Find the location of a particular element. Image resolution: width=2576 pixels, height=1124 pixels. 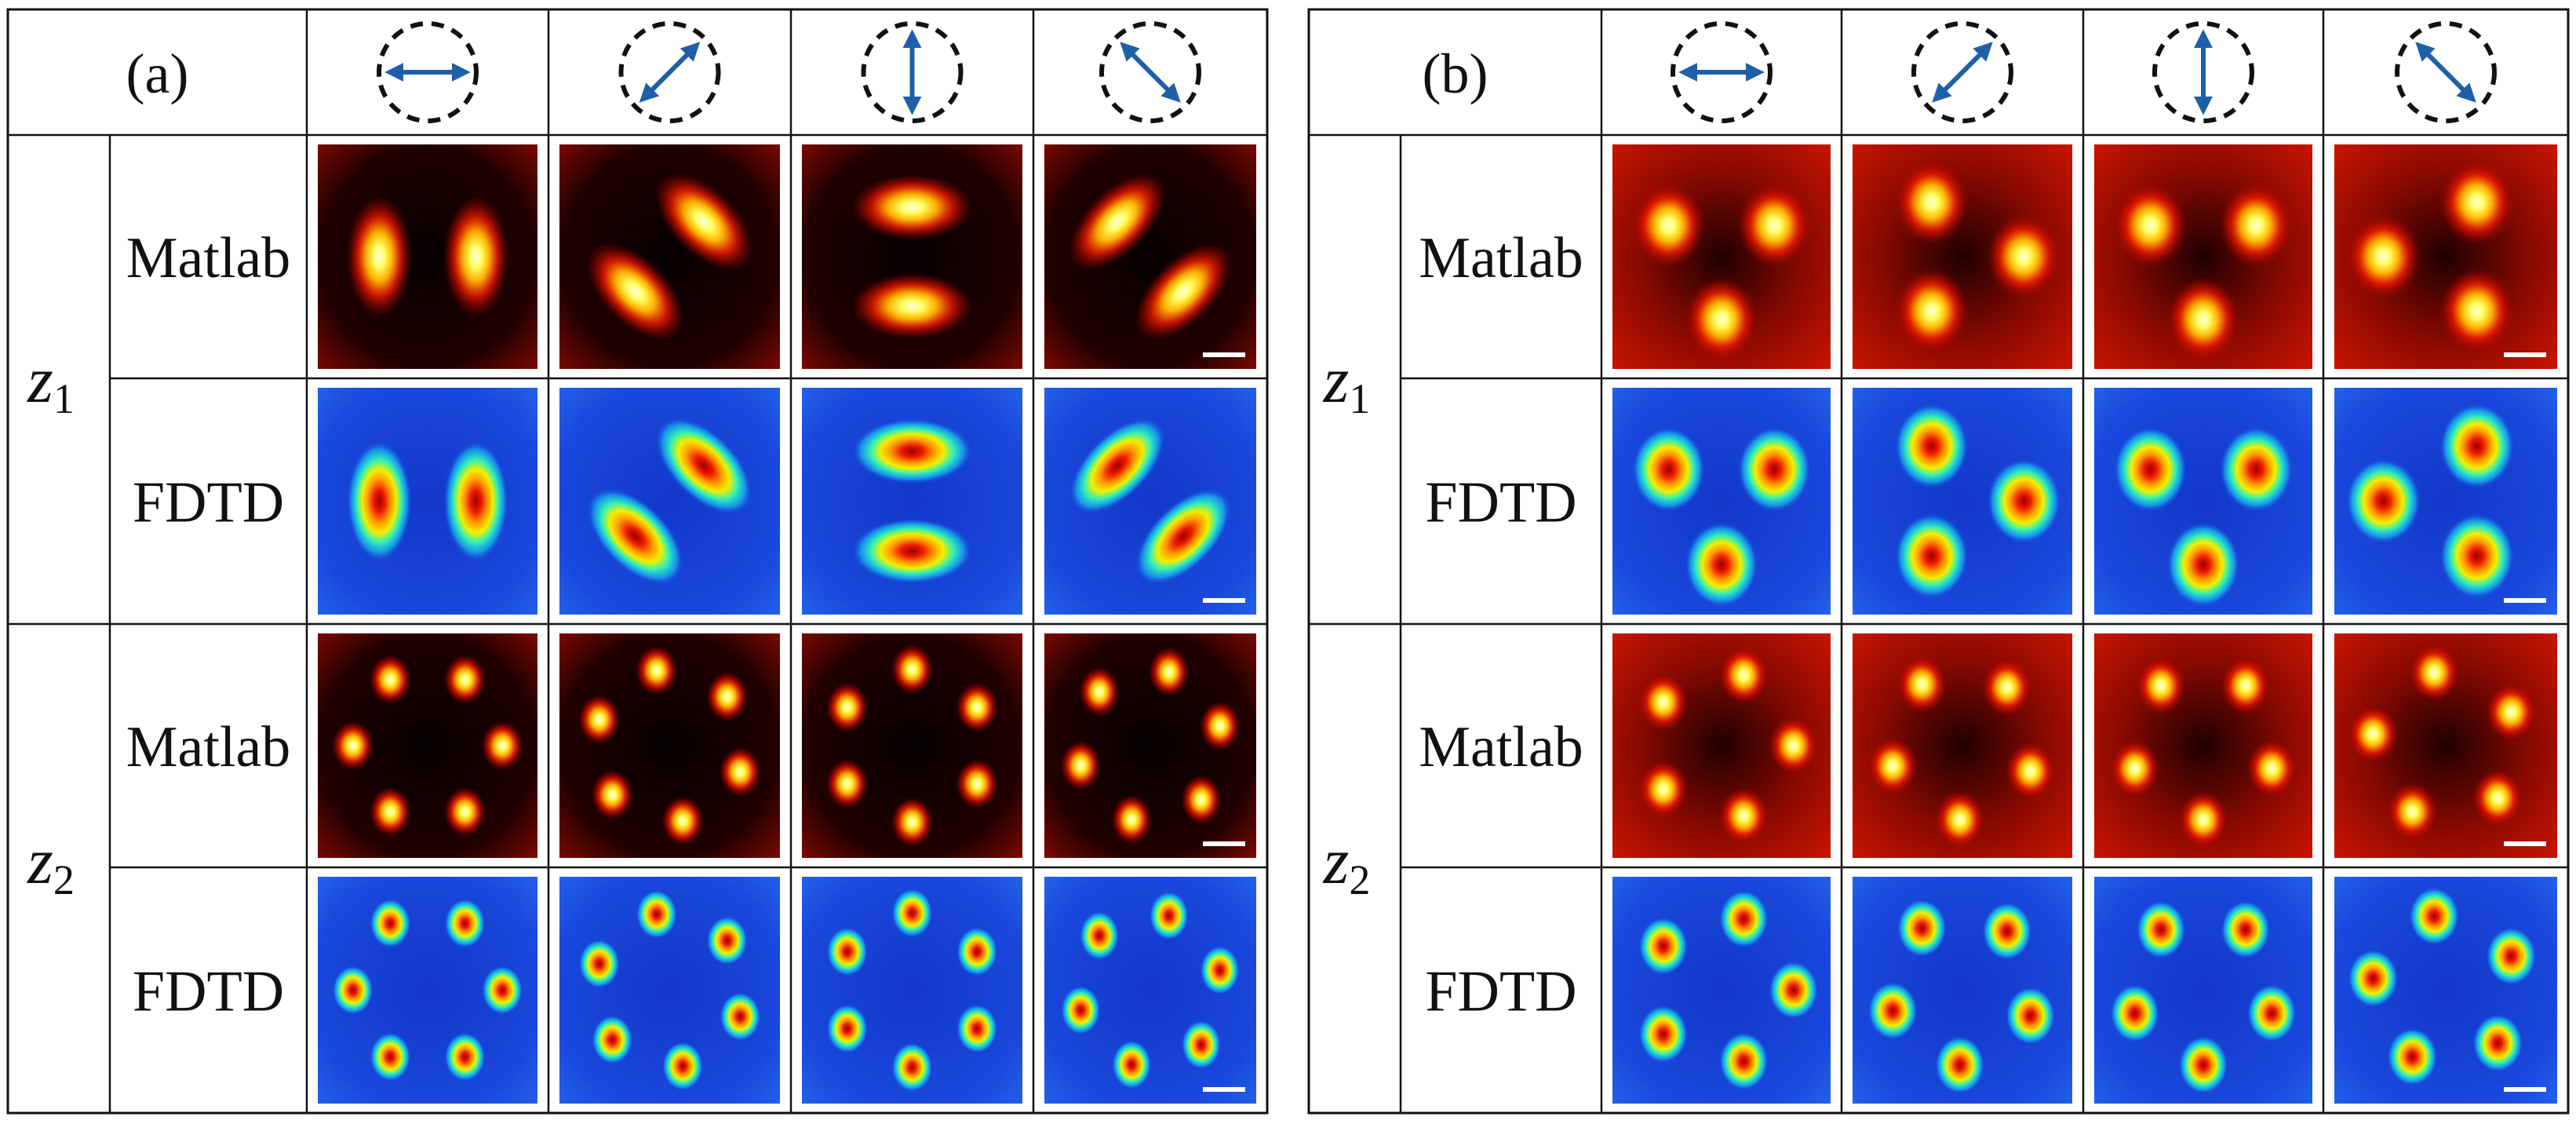

arrow-vertical-icon is located at coordinates (912, 72).